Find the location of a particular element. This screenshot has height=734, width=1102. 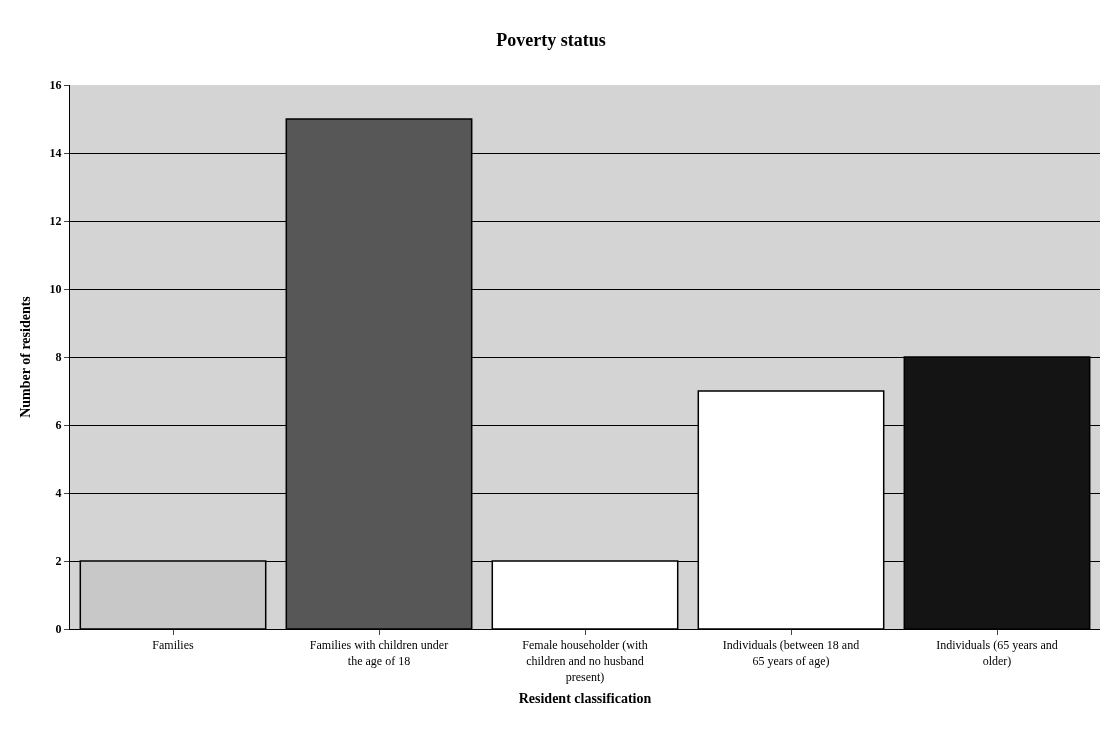

y-tick-label: 14 is located at coordinates (55, 153).